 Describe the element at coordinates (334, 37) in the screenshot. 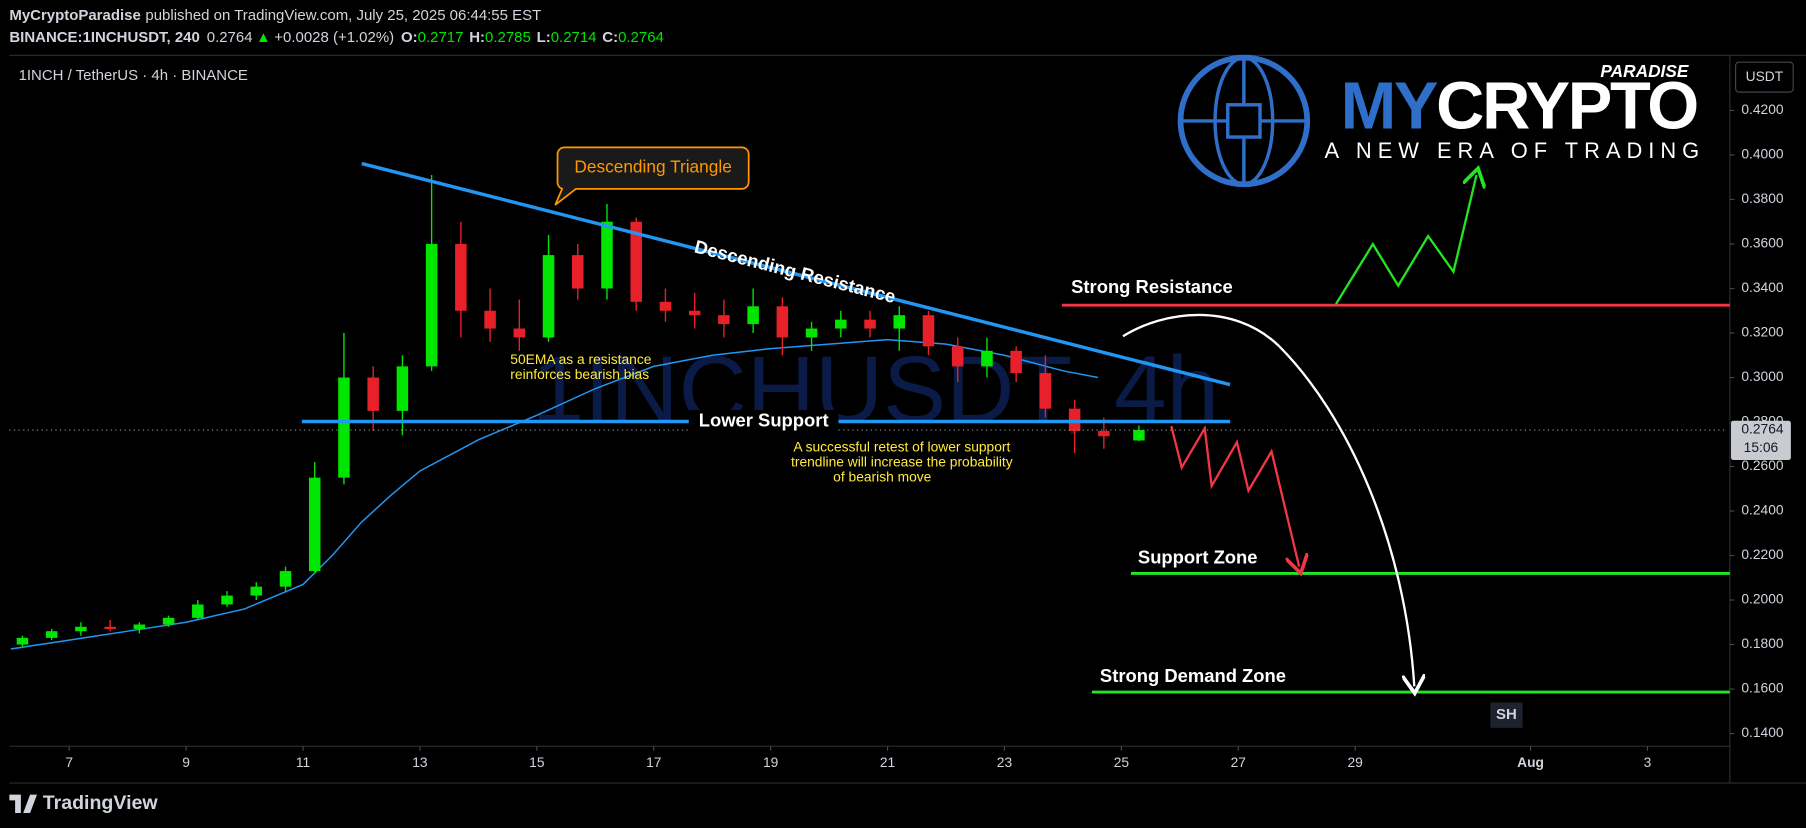

I see `change: +0.0028 (+1.02%)` at that location.